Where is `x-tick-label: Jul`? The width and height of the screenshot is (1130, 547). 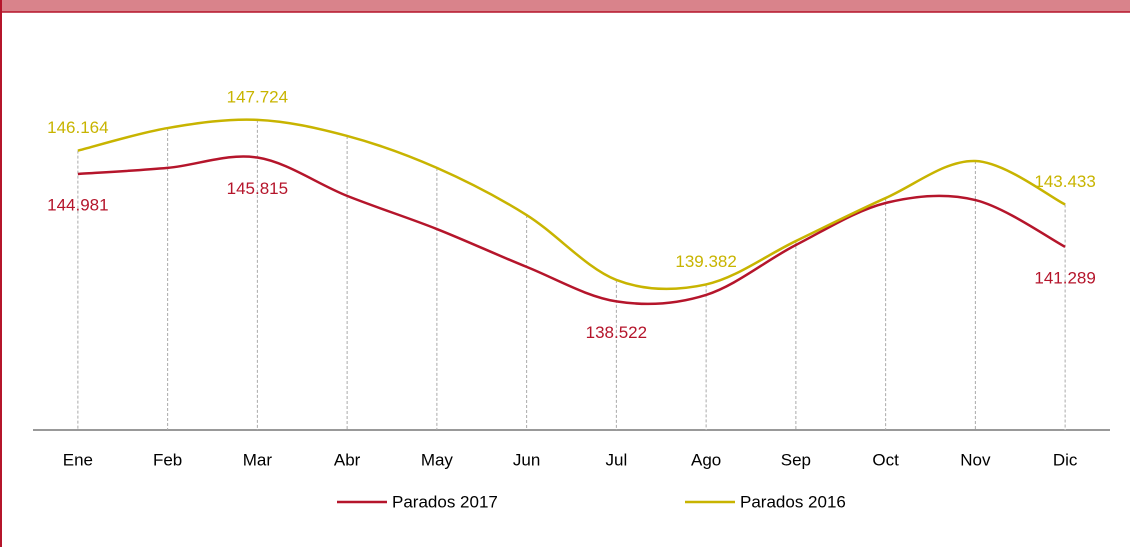
x-tick-label: Jul is located at coordinates (617, 459).